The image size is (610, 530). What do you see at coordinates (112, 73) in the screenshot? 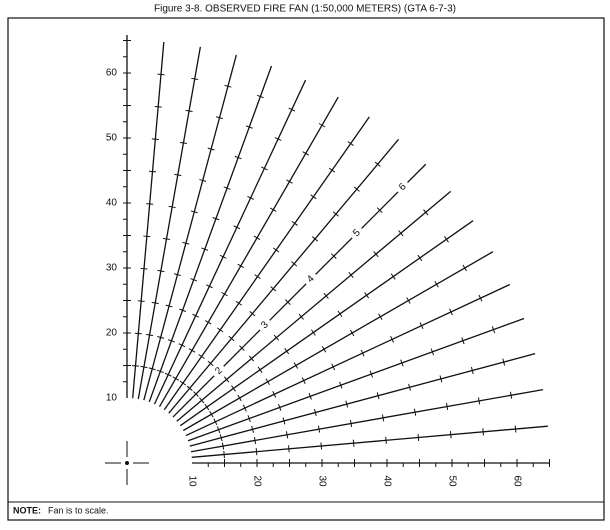
I see `vertical-scale-label: 60` at bounding box center [112, 73].